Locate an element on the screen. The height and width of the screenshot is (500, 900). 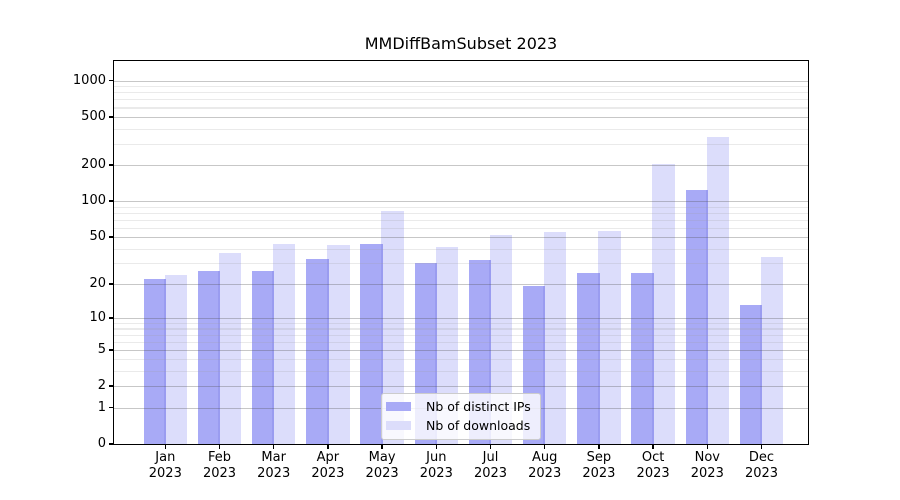
bar-distinct-ips-may is located at coordinates (371, 343).